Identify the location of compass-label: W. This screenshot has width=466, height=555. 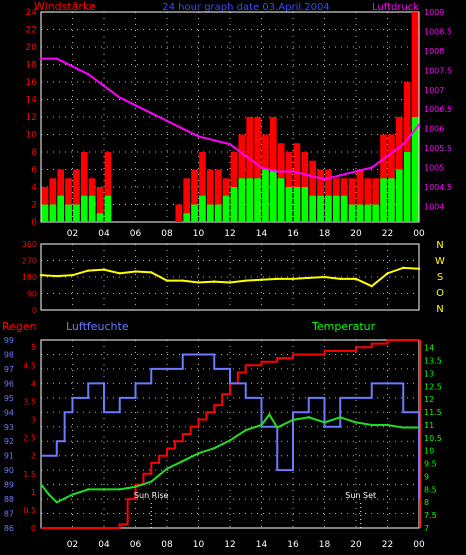
(440, 261).